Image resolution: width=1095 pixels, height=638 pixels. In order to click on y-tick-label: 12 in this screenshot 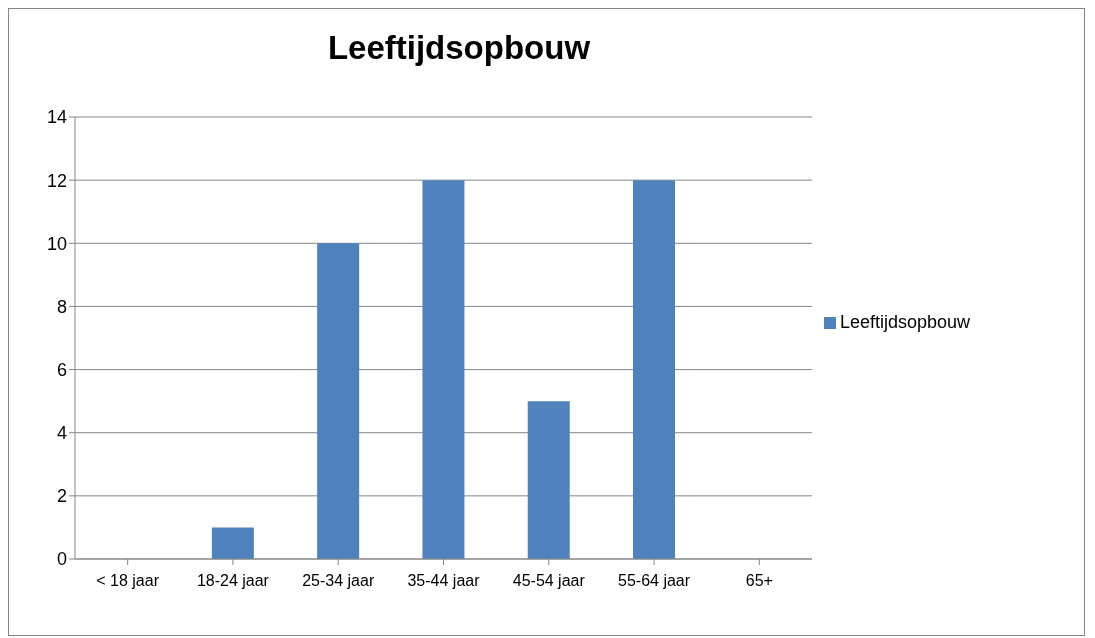, I will do `click(56, 180)`.